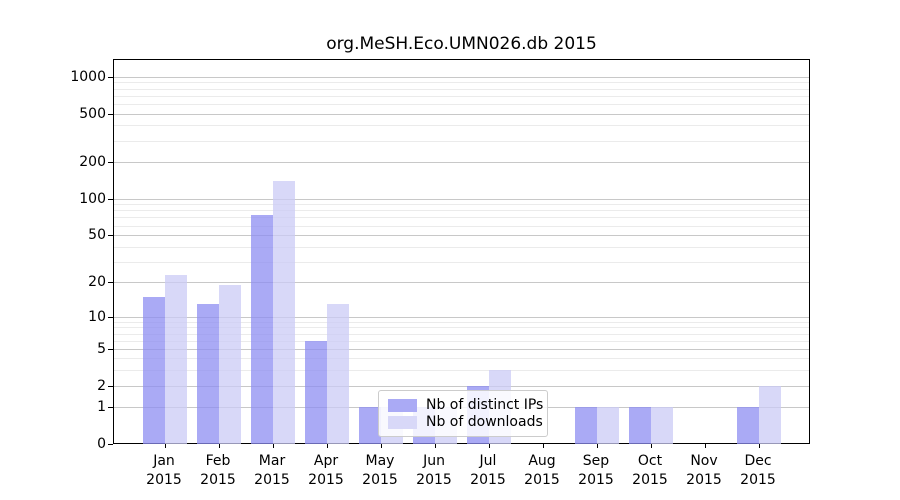 This screenshot has height=500, width=900. I want to click on bar-jan-2015-distinct-ips, so click(154, 370).